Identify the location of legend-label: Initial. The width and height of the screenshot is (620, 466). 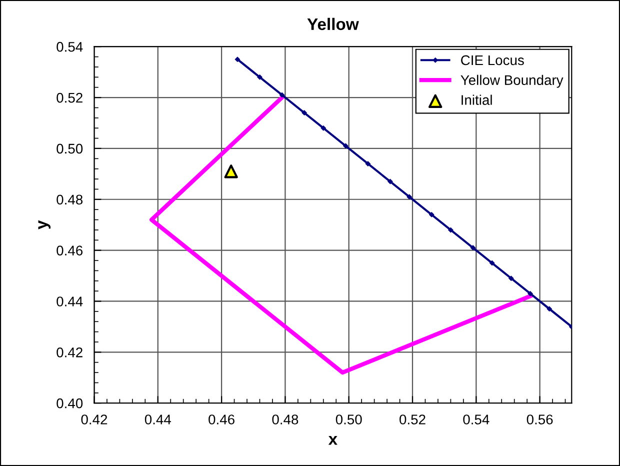
(477, 99).